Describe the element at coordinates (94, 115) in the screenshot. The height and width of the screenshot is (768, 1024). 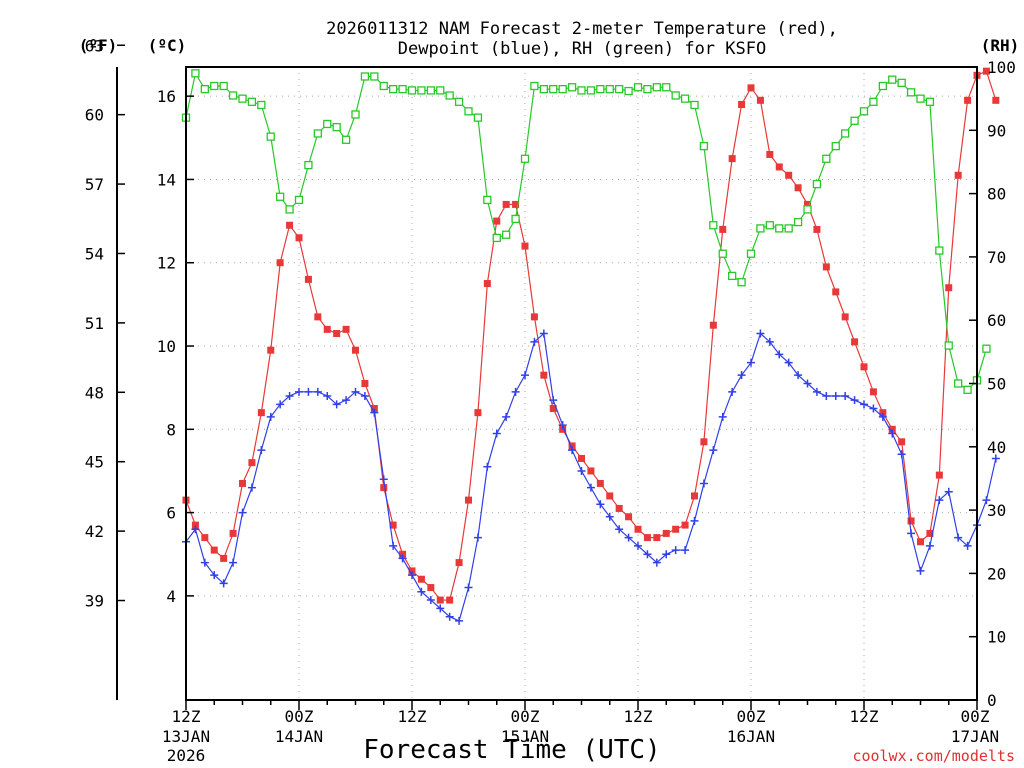
I see `fahrenheit-tick-label: 60` at that location.